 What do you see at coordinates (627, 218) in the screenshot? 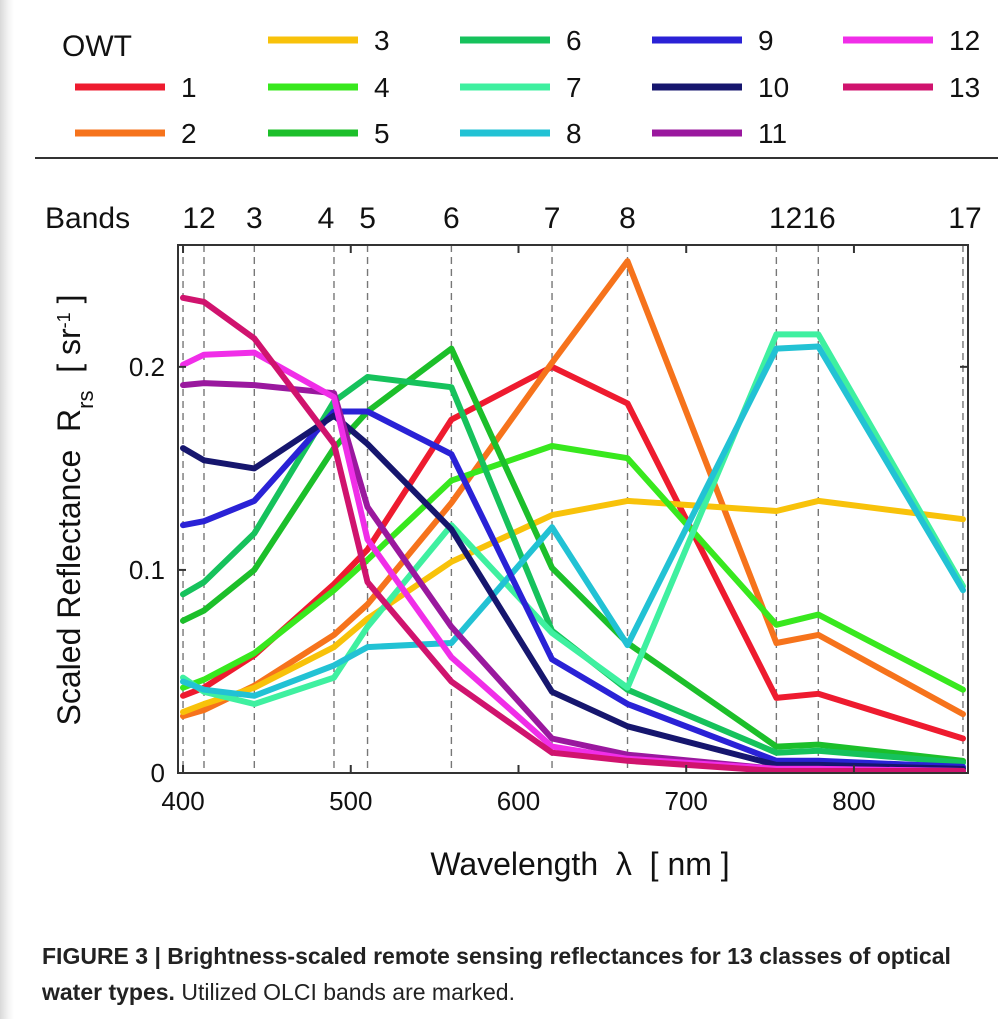
I see `band-label-7: 8` at bounding box center [627, 218].